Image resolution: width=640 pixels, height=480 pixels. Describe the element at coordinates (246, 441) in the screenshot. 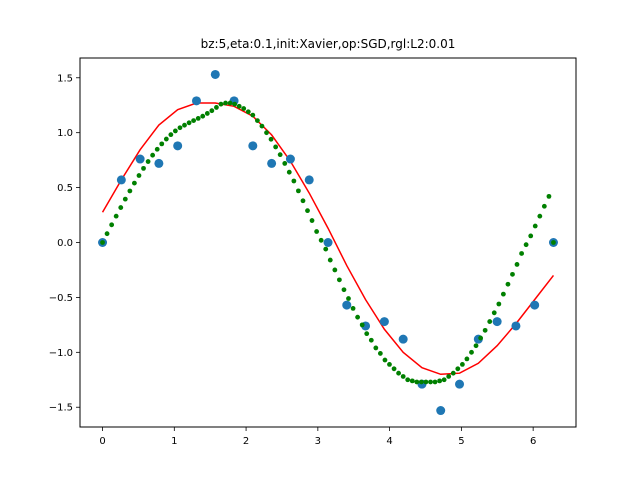

I see `x-tick-label: 2` at that location.